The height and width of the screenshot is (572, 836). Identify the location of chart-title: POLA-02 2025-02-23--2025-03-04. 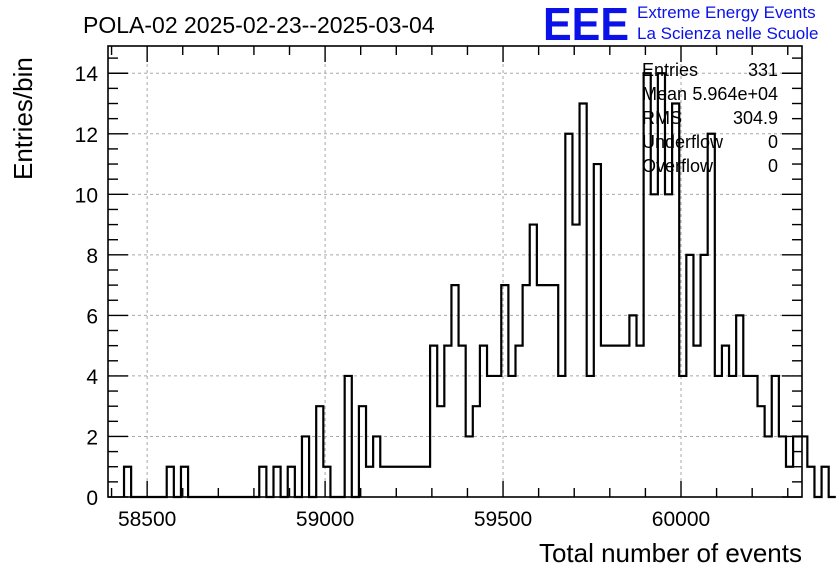
(259, 25).